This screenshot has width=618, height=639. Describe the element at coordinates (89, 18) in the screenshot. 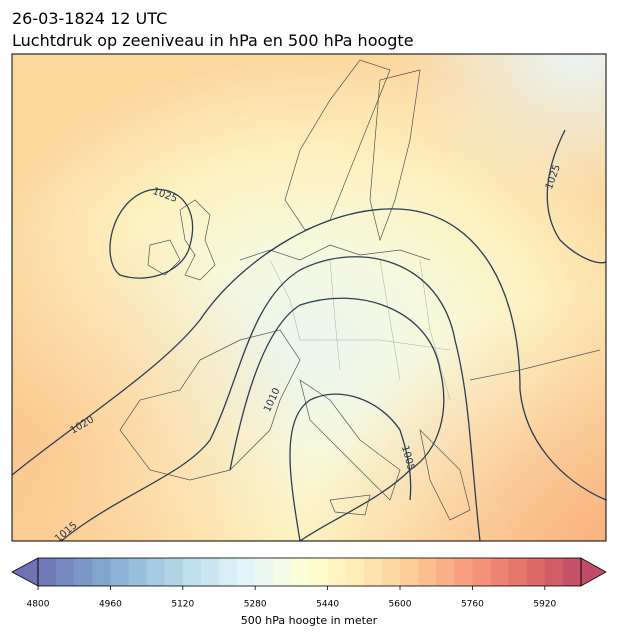

I see `title: 26-03-1824 12 UTC` at that location.